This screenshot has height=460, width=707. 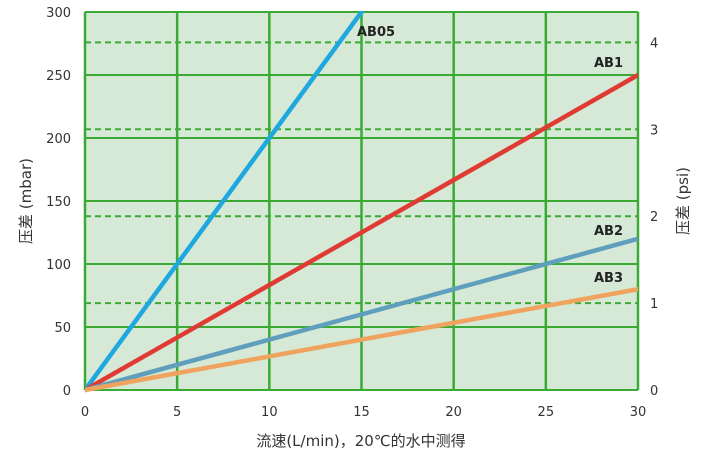 I want to click on y-axis-ticks: 0 50 100 150 200 250 300, so click(x=58, y=202).